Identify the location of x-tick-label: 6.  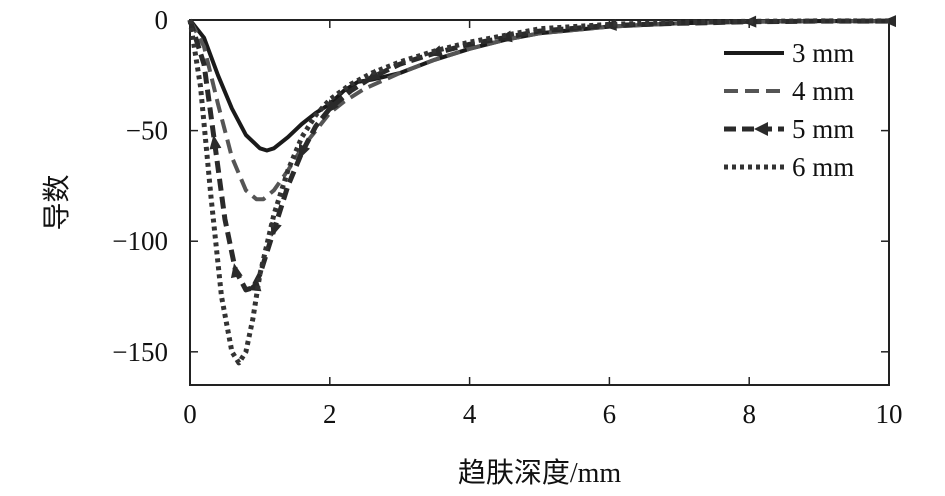
(610, 414).